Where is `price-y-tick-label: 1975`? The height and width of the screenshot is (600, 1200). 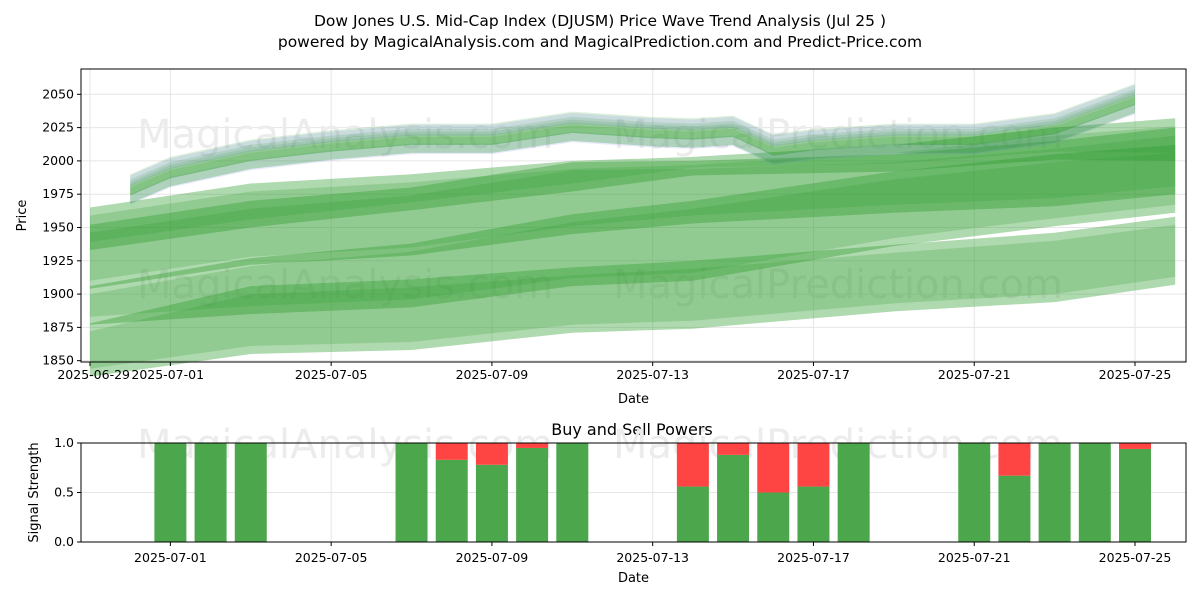 price-y-tick-label: 1975 is located at coordinates (58, 193).